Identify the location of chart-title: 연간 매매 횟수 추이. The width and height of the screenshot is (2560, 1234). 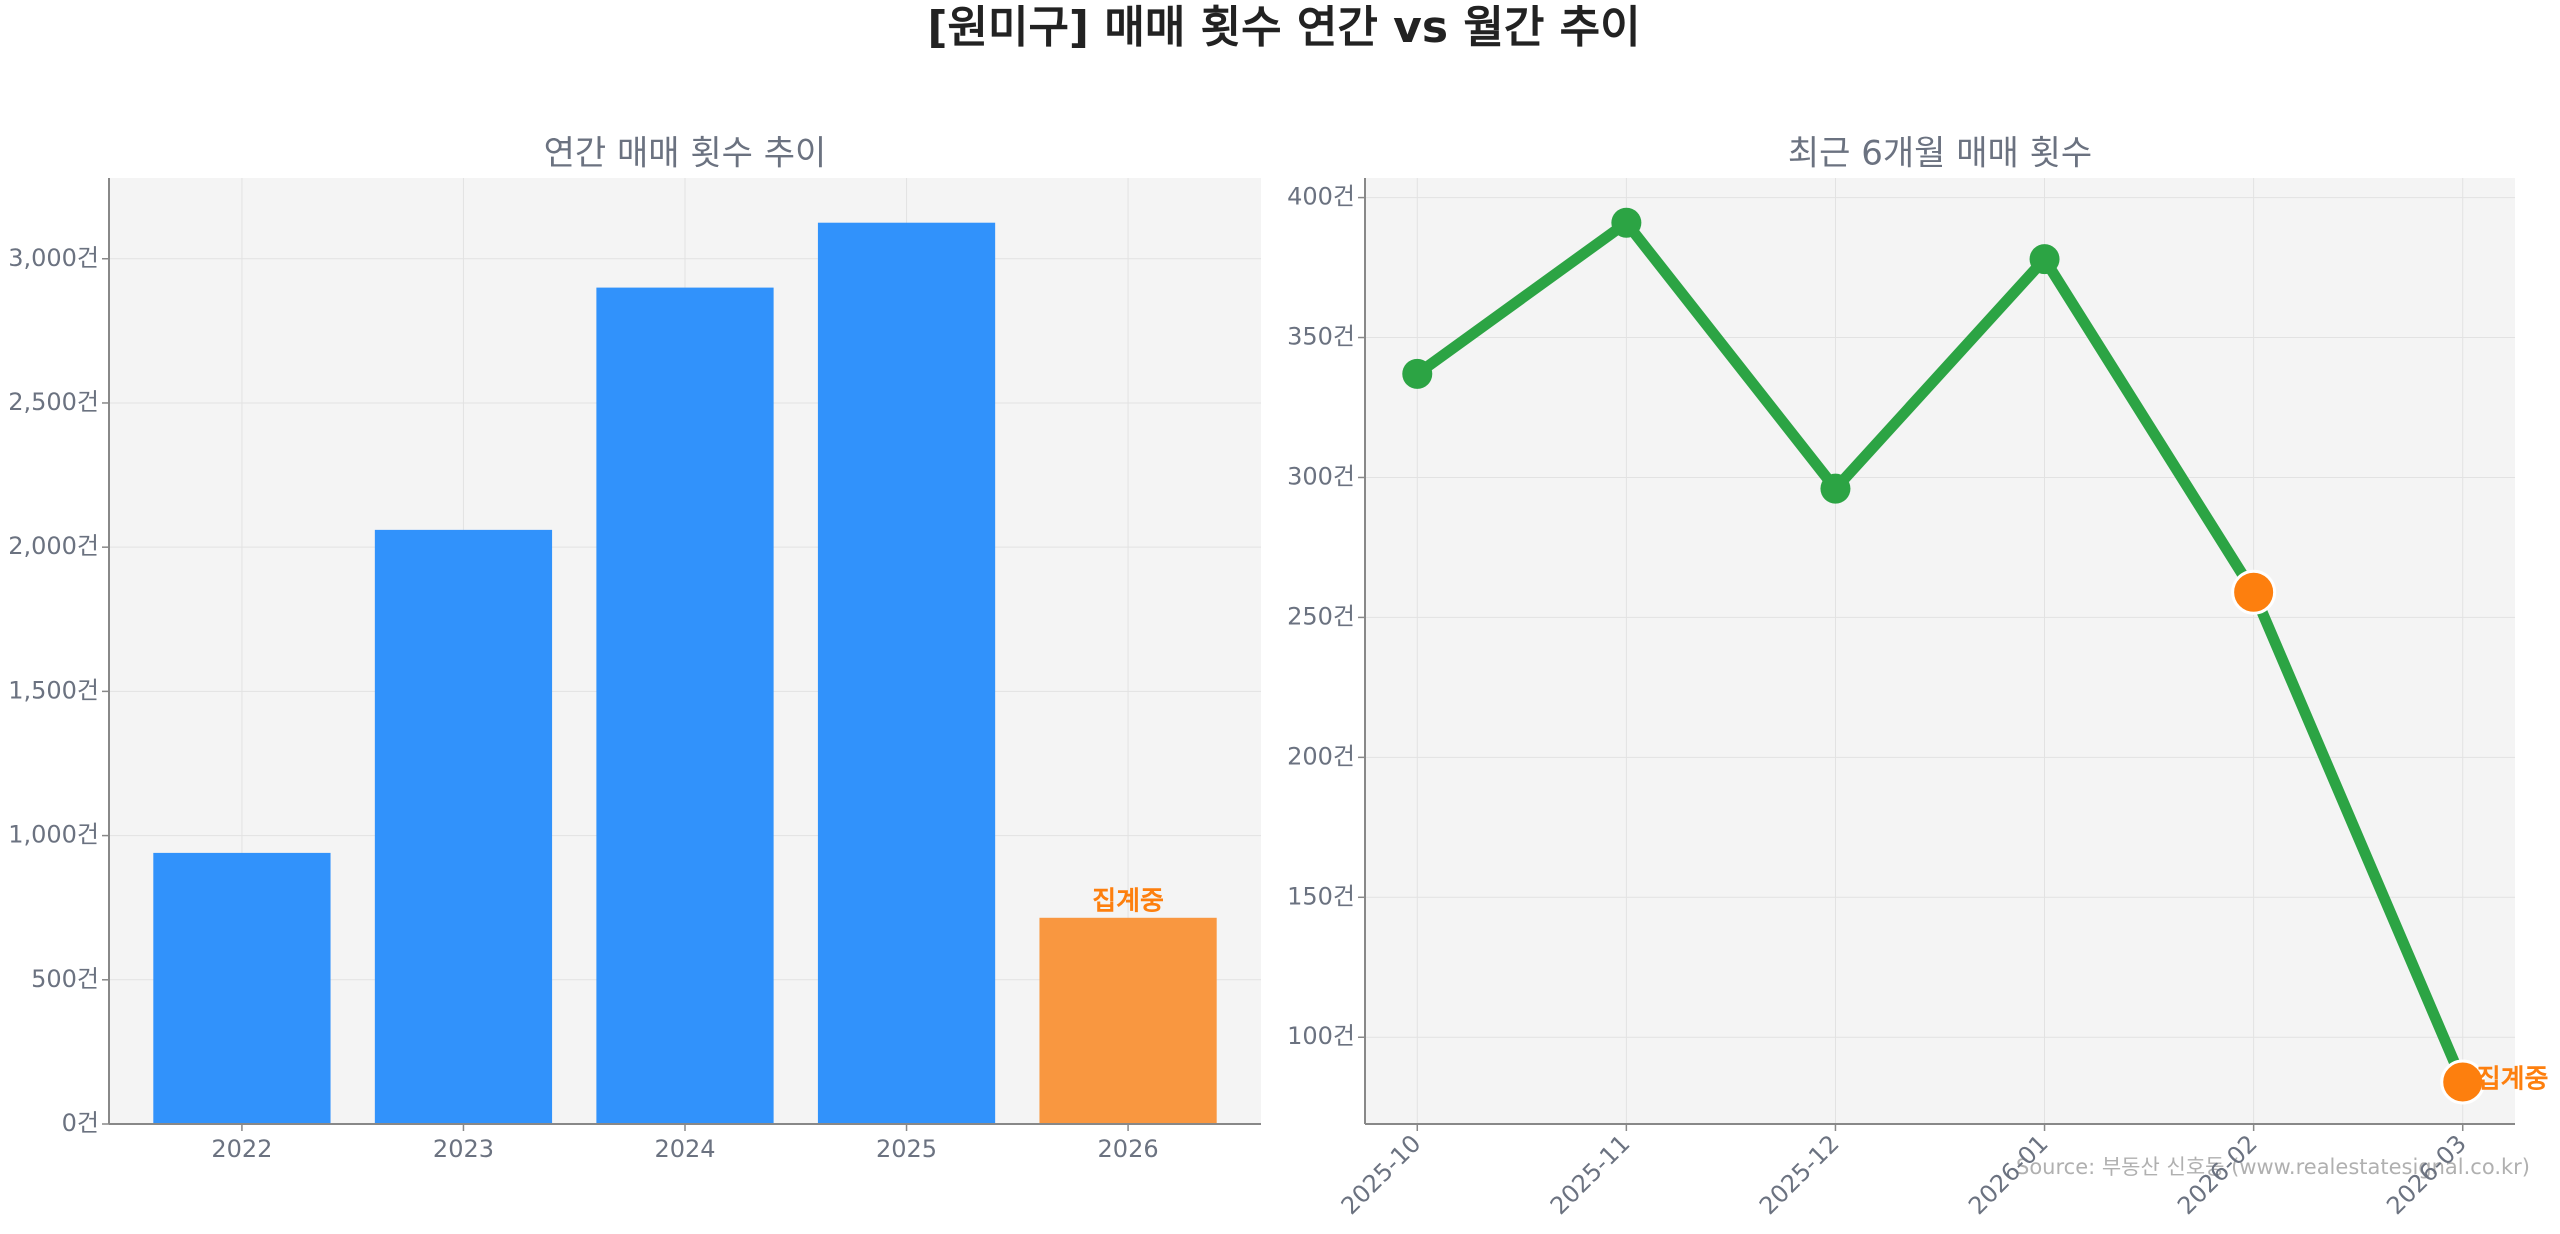
(685, 154).